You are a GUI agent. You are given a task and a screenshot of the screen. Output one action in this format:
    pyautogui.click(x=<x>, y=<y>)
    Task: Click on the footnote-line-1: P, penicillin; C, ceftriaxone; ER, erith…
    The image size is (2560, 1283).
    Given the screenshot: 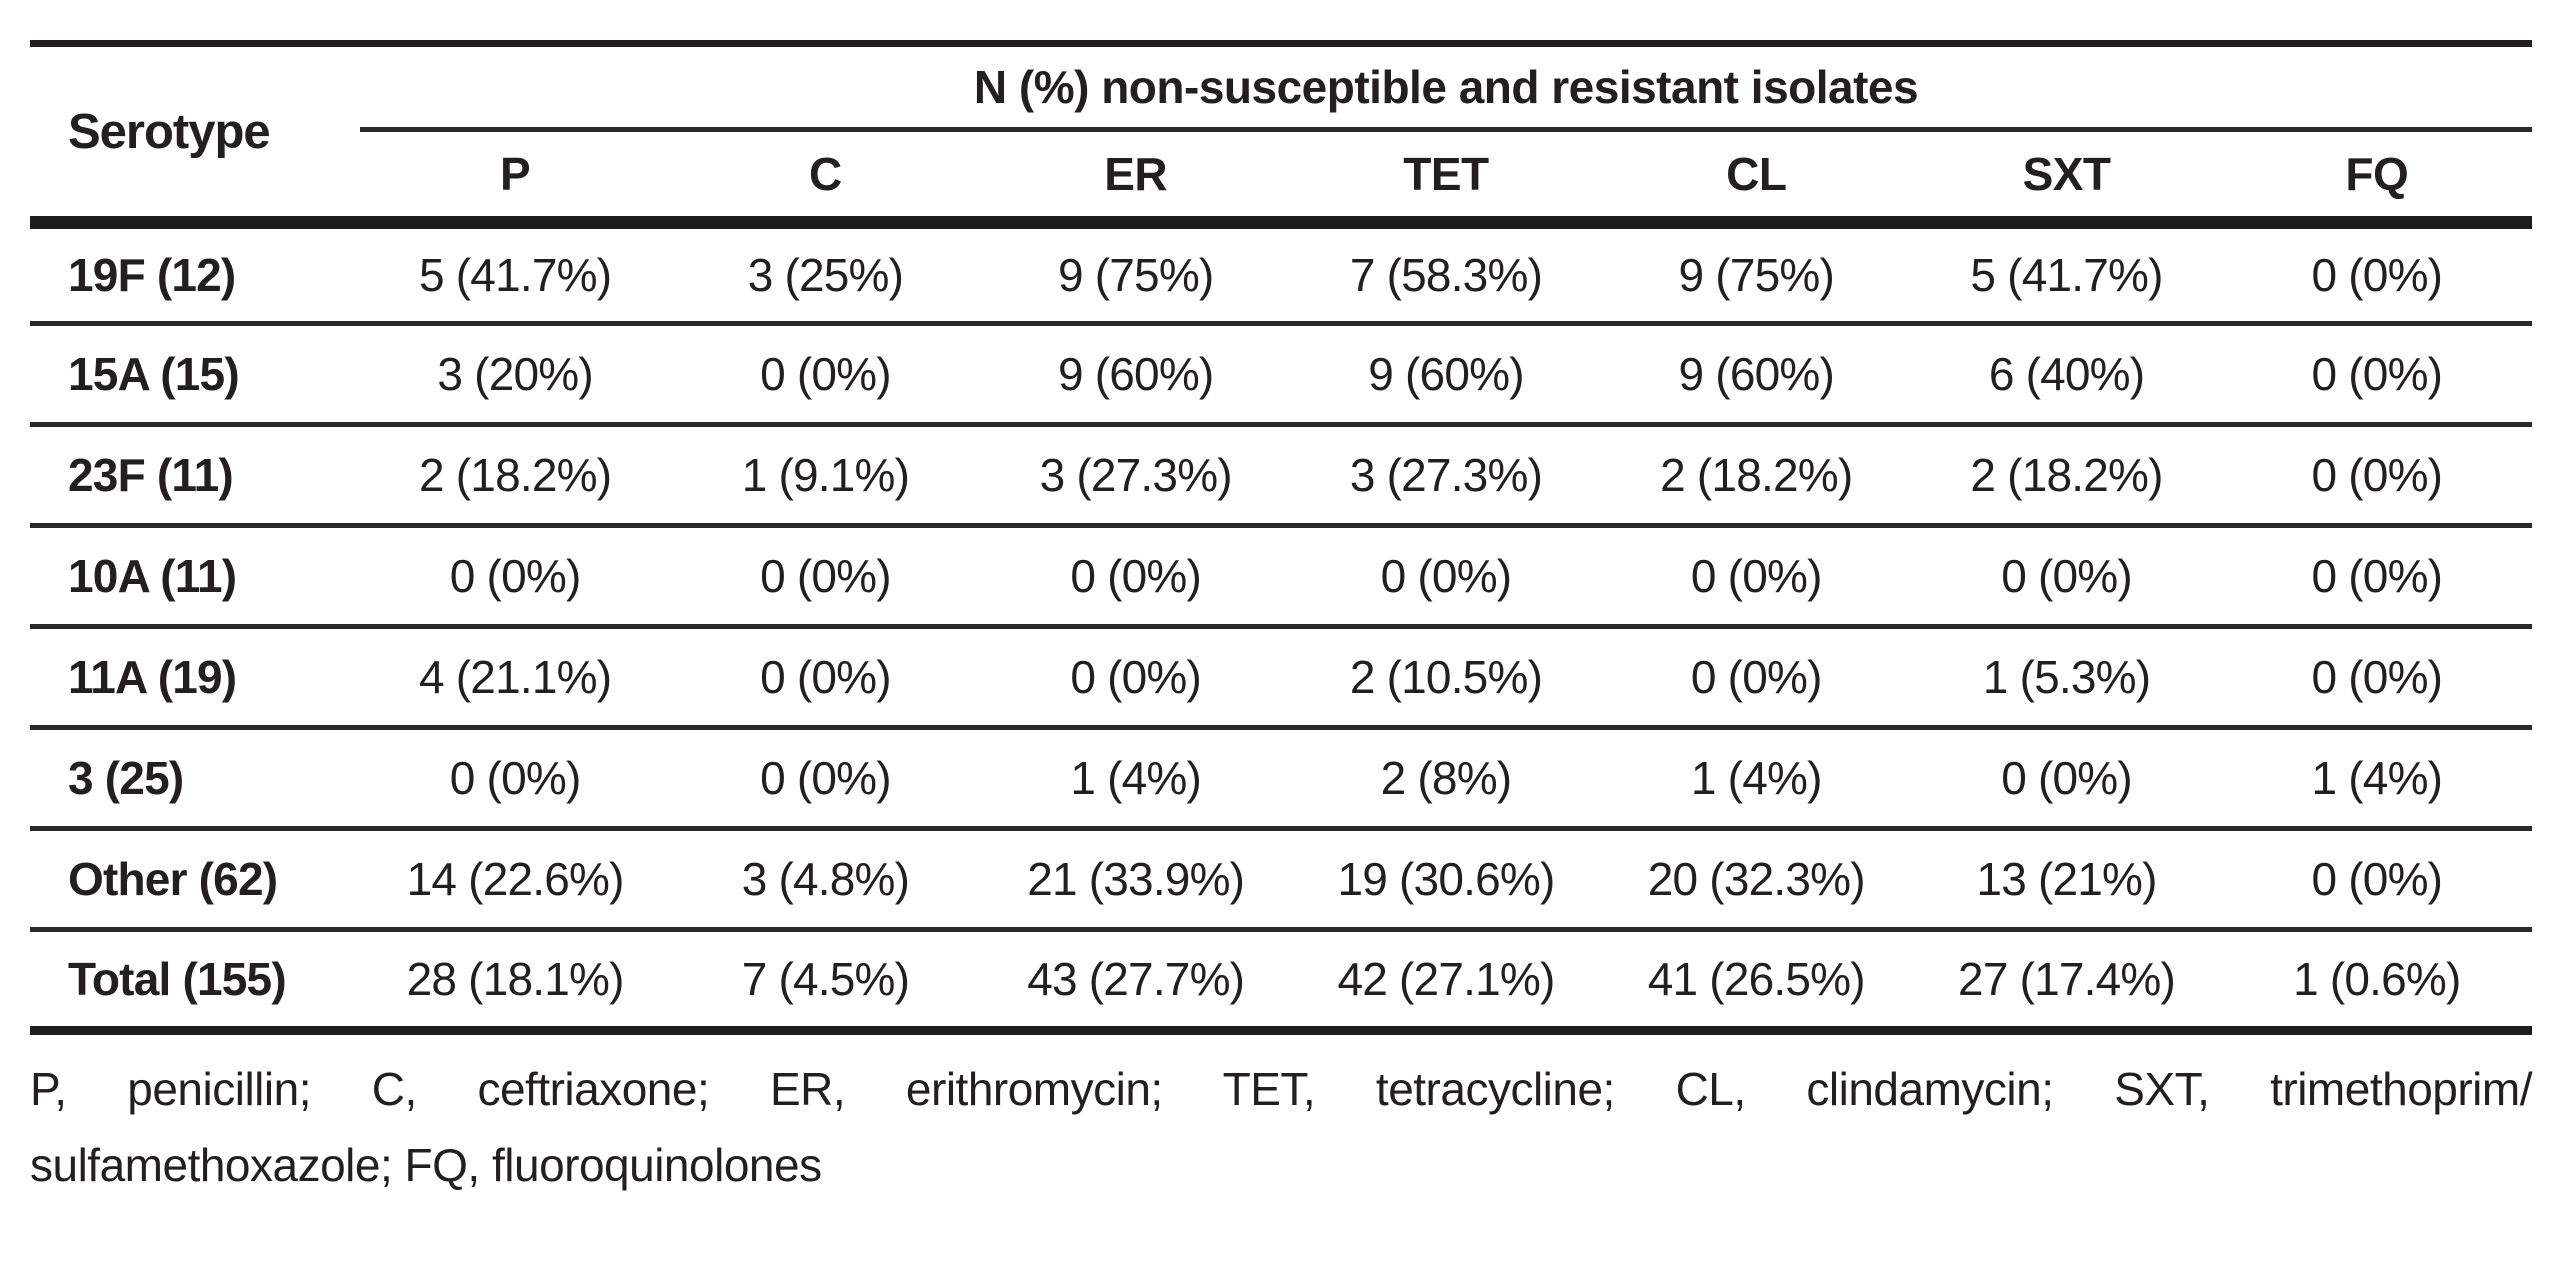 What is the action you would take?
    pyautogui.click(x=1281, y=1089)
    